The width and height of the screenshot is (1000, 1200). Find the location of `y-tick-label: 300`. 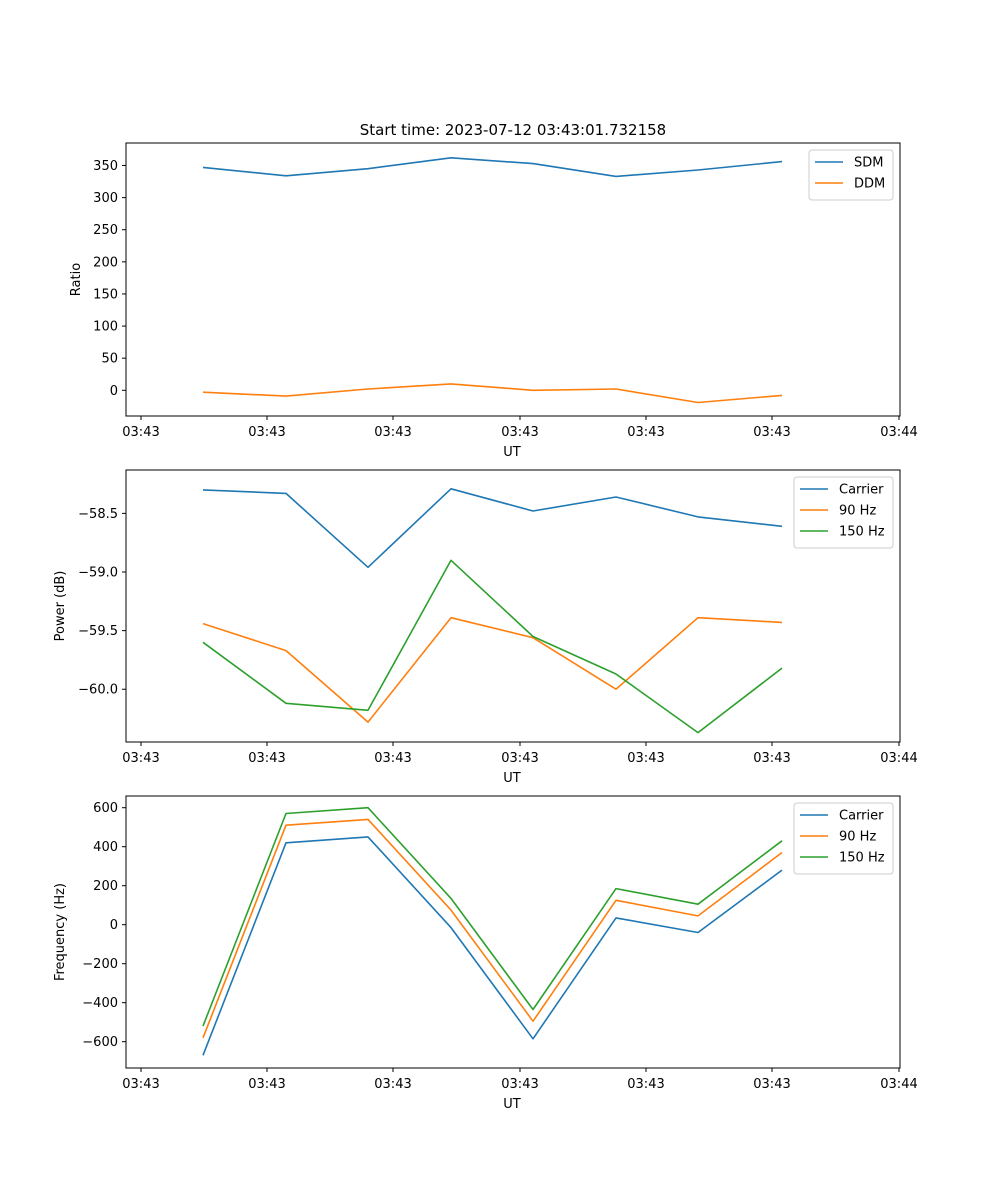

y-tick-label: 300 is located at coordinates (105, 198).